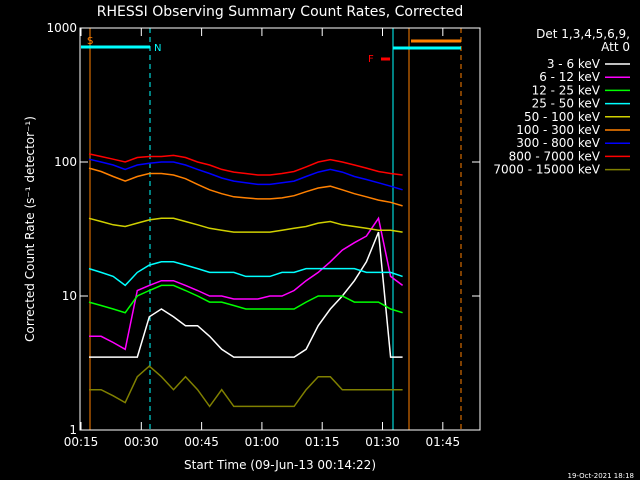 The image size is (640, 480). Describe the element at coordinates (562, 117) in the screenshot. I see `legend-label: 50 - 100 keV` at that location.